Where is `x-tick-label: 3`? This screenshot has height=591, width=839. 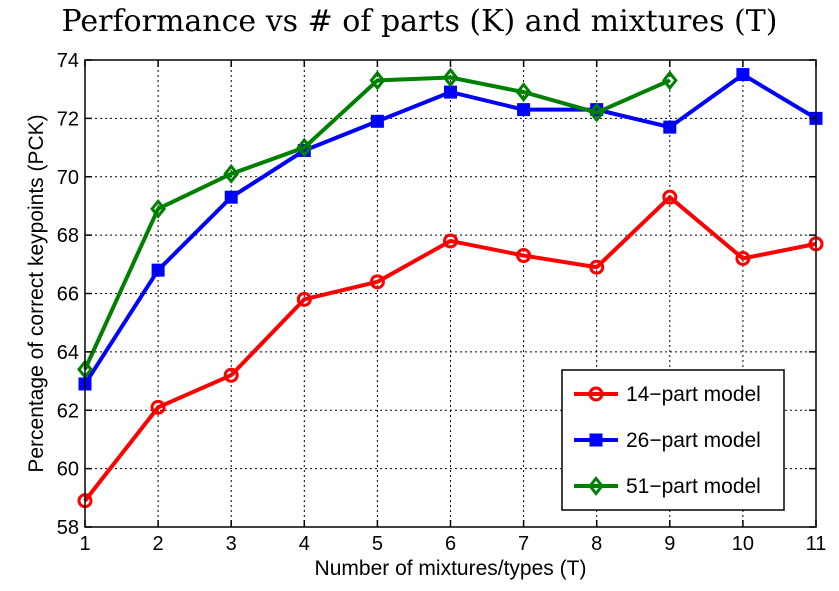 x-tick-label: 3 is located at coordinates (231, 544).